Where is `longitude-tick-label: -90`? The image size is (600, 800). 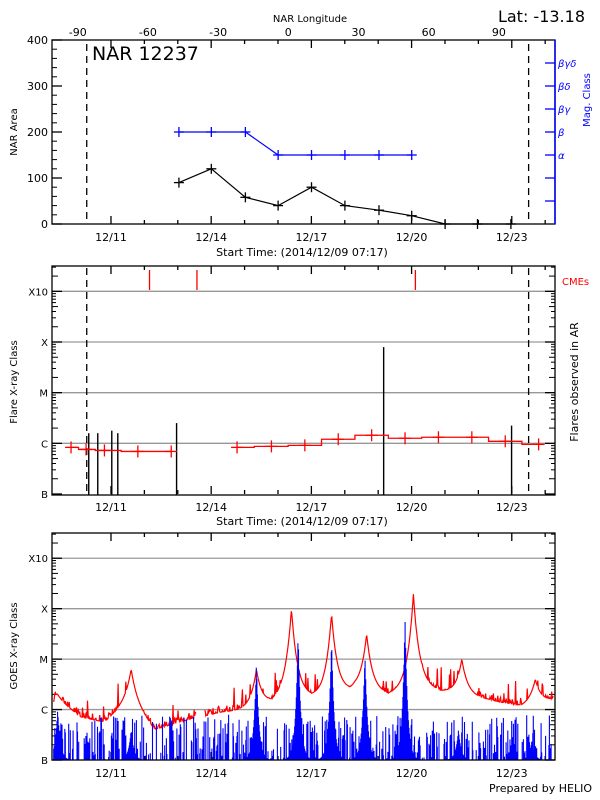 longitude-tick-label: -90 is located at coordinates (78, 32).